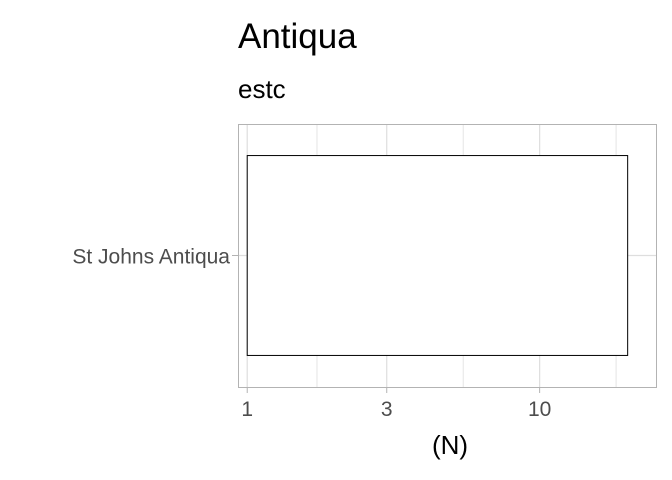 Image resolution: width=672 pixels, height=480 pixels. What do you see at coordinates (151, 257) in the screenshot?
I see `y-tick-label: St Johns Antiqua` at bounding box center [151, 257].